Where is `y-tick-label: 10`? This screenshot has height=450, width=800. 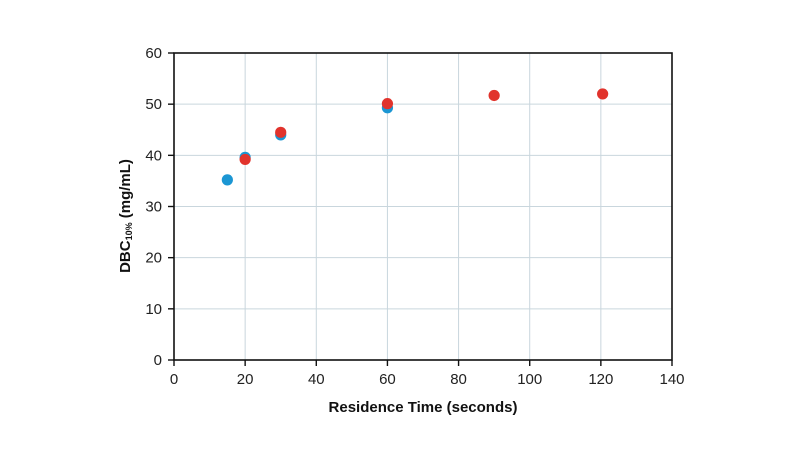
y-tick-label: 10 is located at coordinates (153, 309).